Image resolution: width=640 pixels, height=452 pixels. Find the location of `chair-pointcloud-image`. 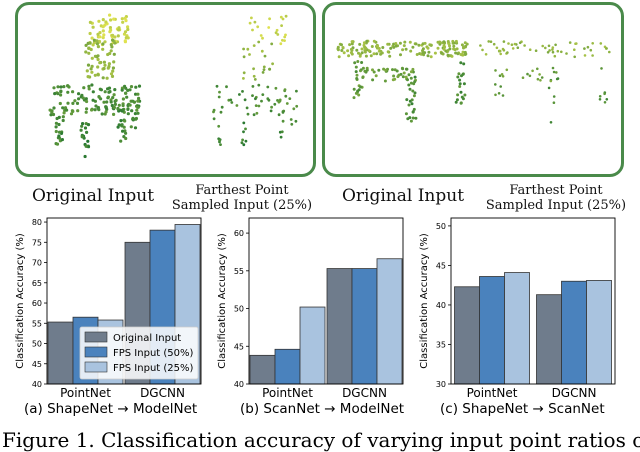

chair-pointcloud-image is located at coordinates (173, 86).